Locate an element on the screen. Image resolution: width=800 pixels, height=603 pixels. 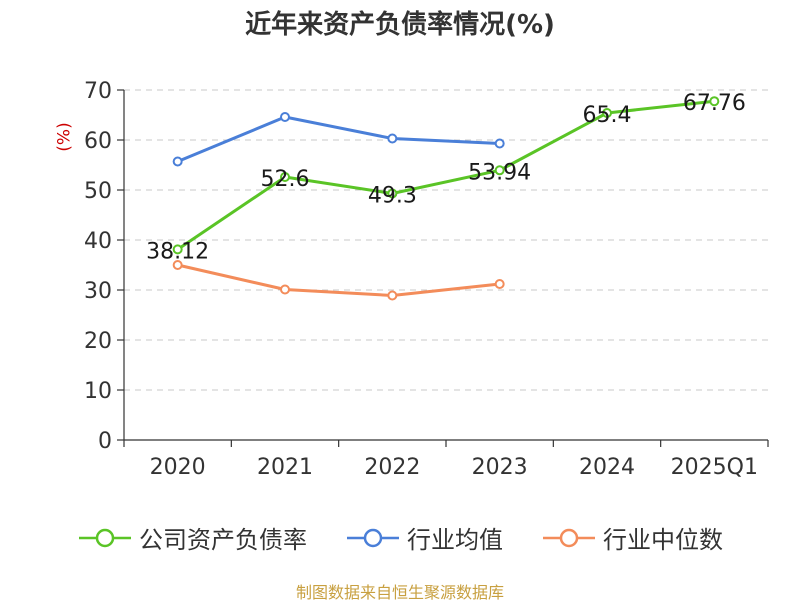
point-series-0-2023 is located at coordinates (499, 170).